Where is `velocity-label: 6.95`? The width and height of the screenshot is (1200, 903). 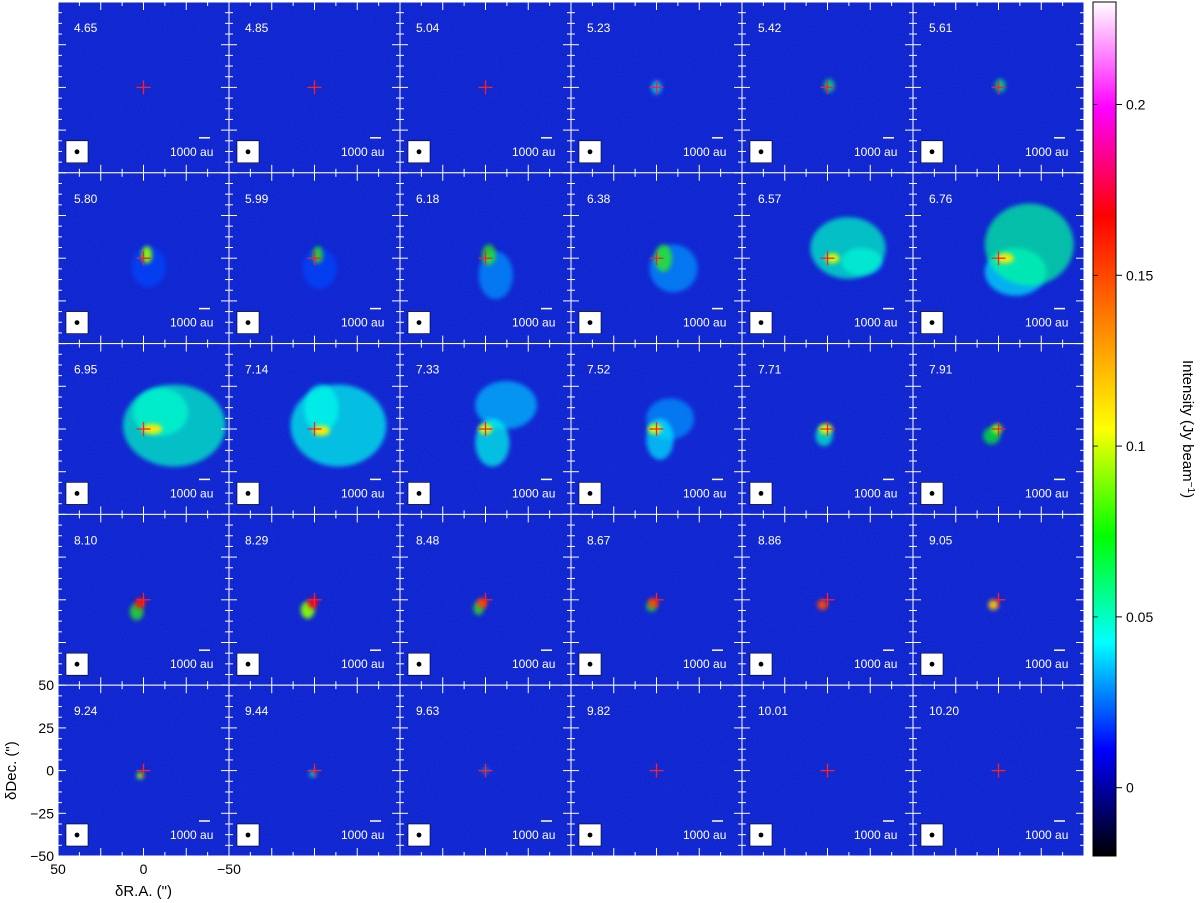
velocity-label: 6.95 is located at coordinates (86, 370).